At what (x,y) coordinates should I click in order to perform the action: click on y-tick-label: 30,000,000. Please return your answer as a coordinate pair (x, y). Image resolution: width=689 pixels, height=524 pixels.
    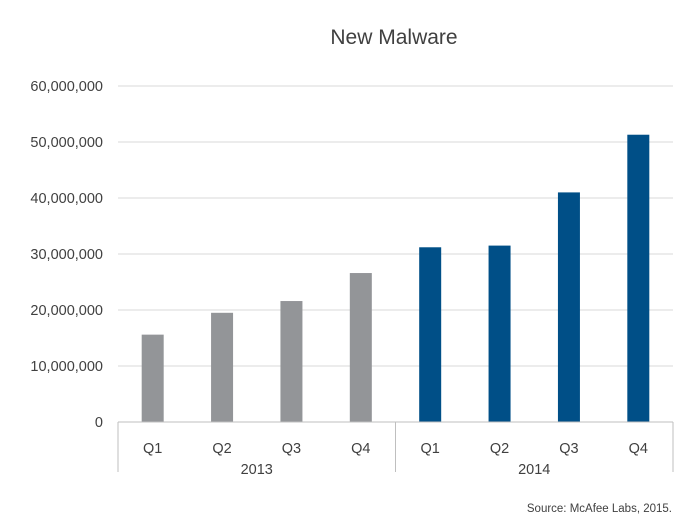
    Looking at the image, I should click on (66, 255).